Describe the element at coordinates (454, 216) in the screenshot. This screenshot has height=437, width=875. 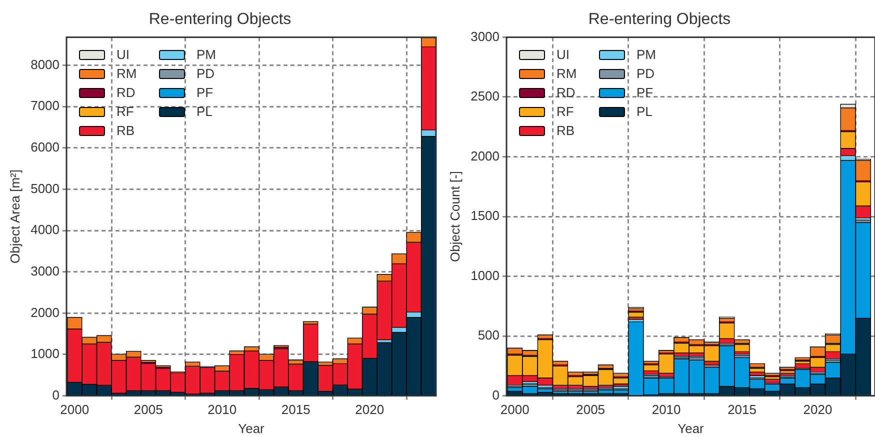
I see `y-axis-title: Object Count [-]` at that location.